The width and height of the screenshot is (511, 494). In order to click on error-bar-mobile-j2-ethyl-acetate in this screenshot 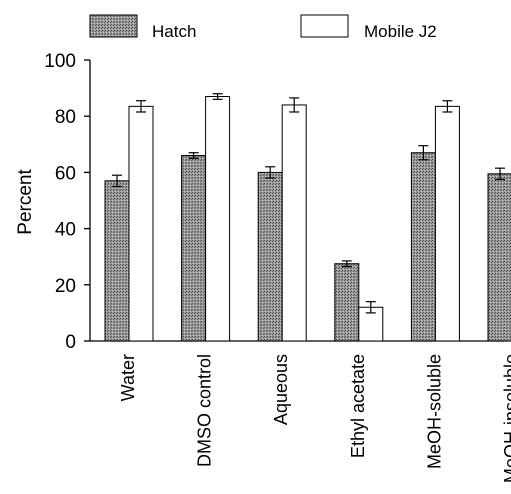, I will do `click(370, 307)`.